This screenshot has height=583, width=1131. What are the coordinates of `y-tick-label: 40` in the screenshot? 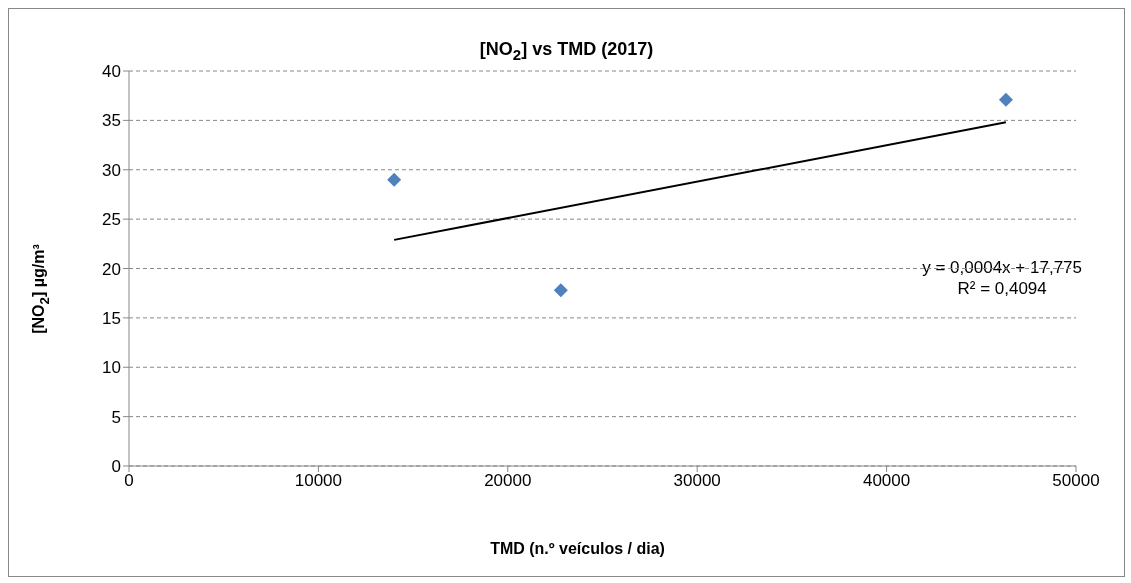 It's located at (111, 72).